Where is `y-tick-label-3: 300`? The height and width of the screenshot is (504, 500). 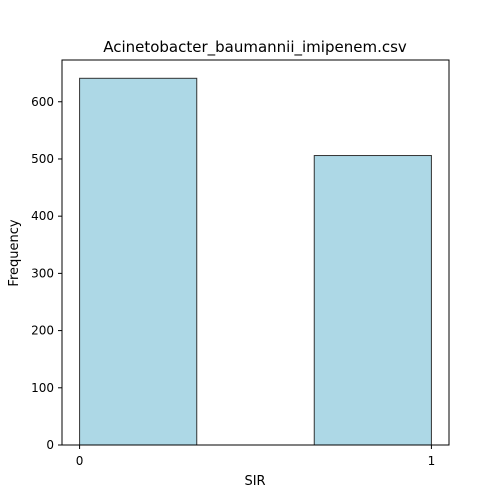
y-tick-label-3: 300 is located at coordinates (42, 273).